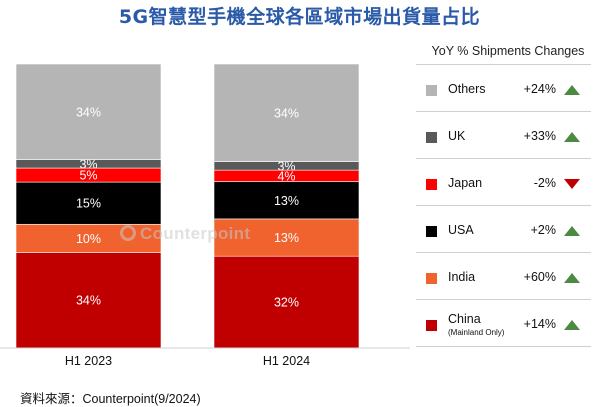  I want to click on legend-change-value: +2%, so click(543, 230).